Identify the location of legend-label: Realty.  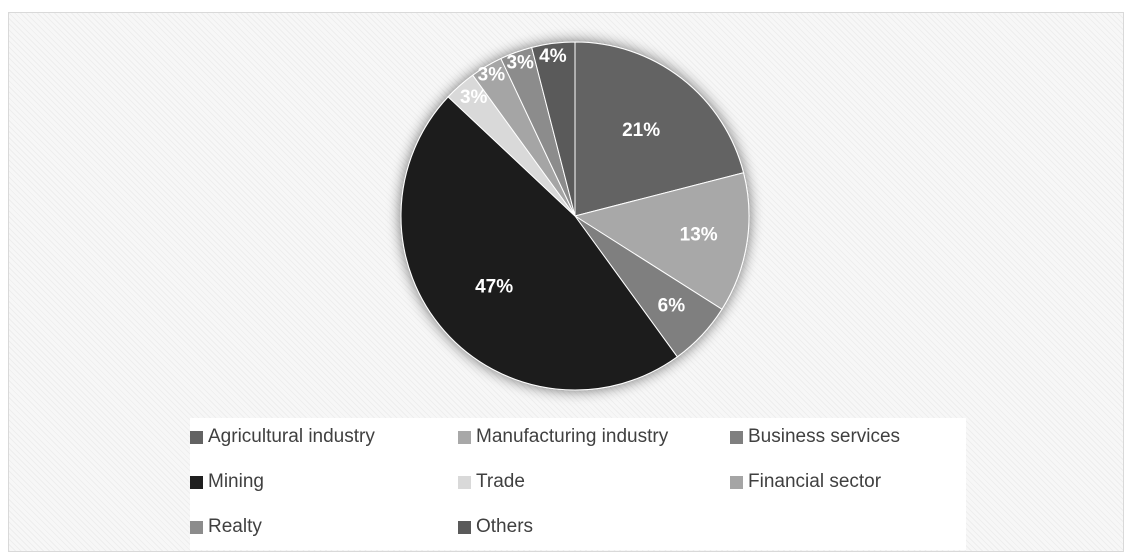
(235, 526).